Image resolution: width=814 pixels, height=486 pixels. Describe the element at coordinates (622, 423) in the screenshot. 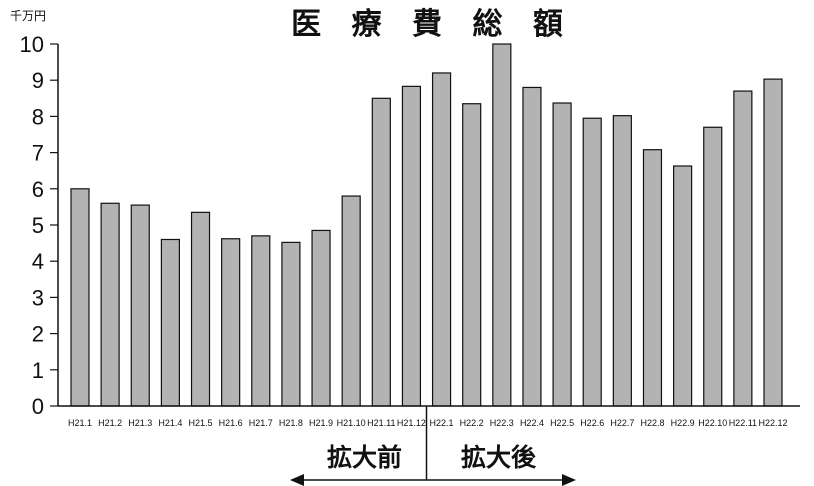

I see `x-tick-label: H22.7` at that location.